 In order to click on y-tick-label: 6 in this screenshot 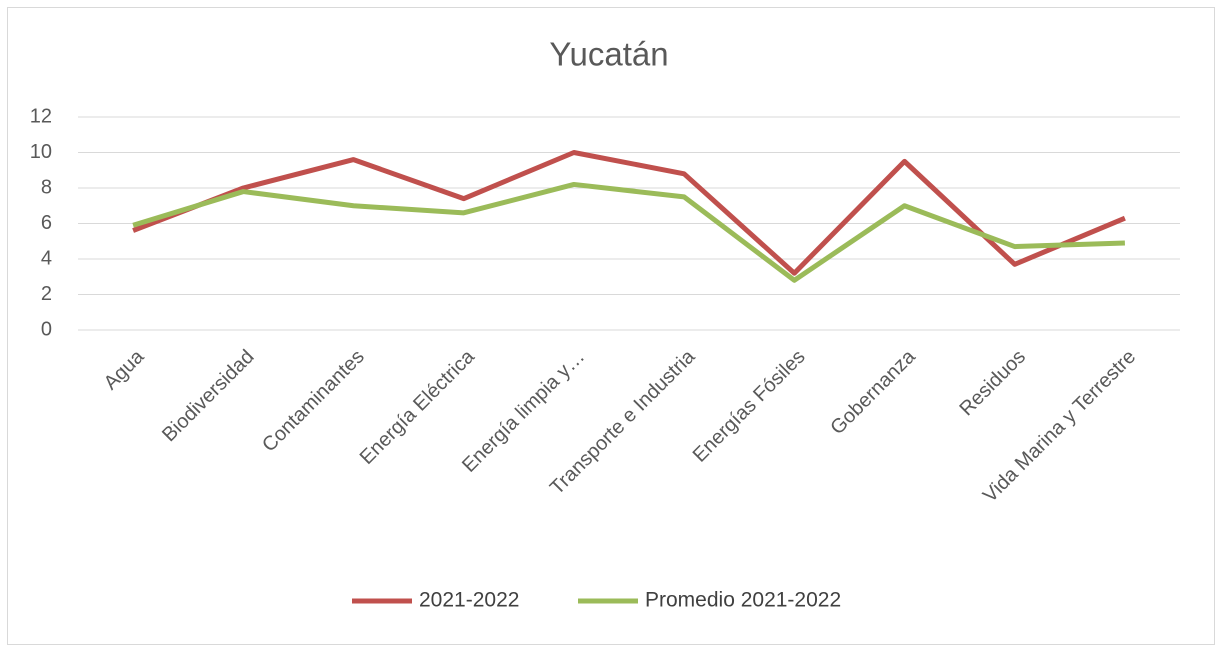, I will do `click(46, 223)`.